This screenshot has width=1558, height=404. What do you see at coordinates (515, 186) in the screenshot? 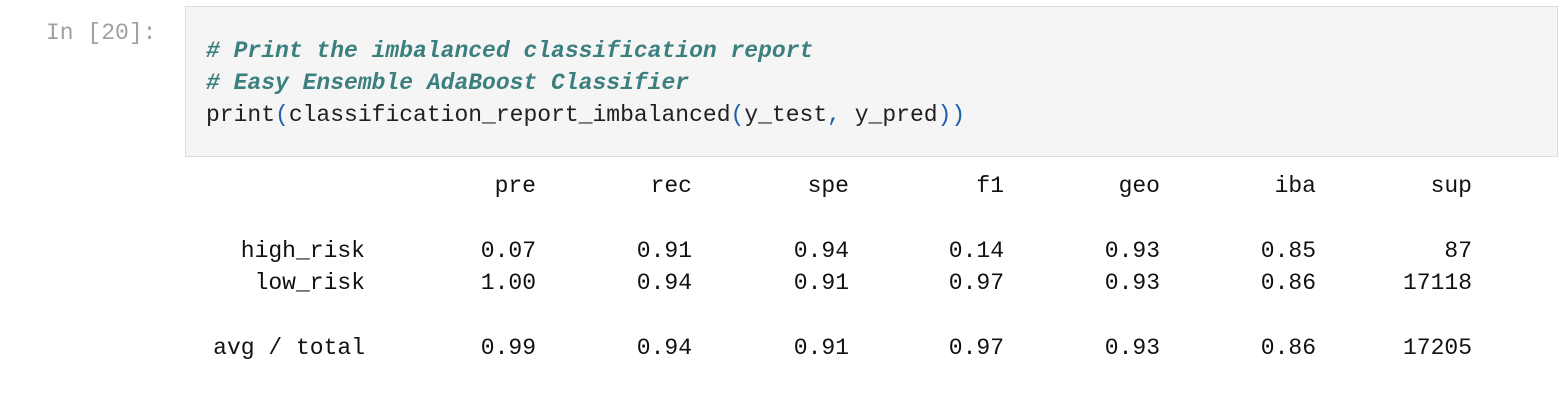
I see `report-header: pre` at bounding box center [515, 186].